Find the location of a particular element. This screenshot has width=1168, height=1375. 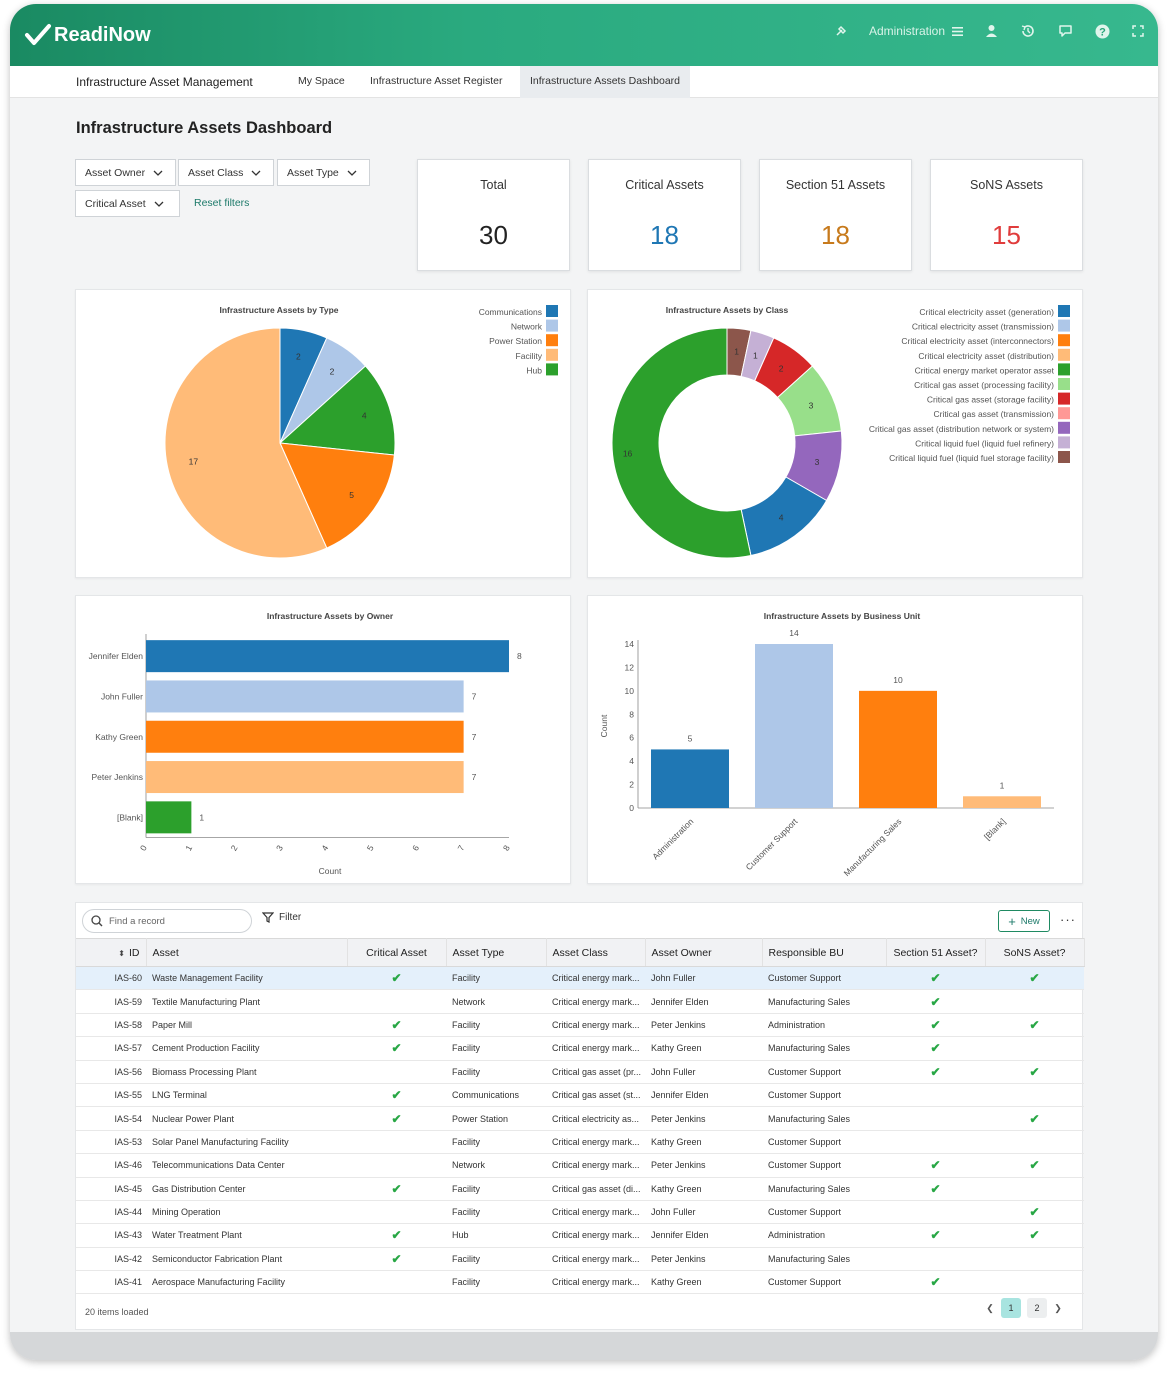

legend-swatch is located at coordinates (1064, 354).